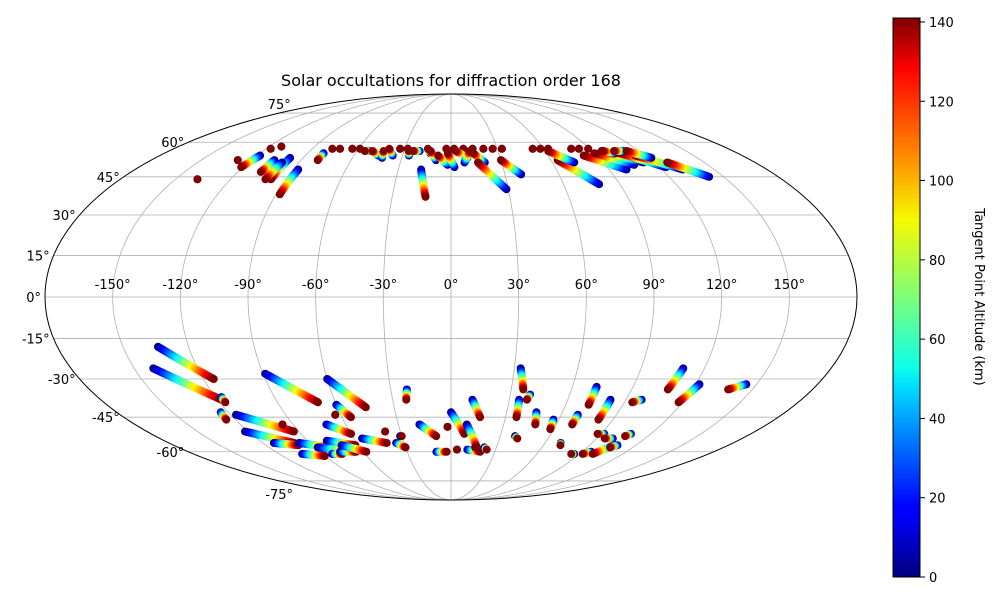  What do you see at coordinates (937, 261) in the screenshot?
I see `colorbar-tick-label: 80` at bounding box center [937, 261].